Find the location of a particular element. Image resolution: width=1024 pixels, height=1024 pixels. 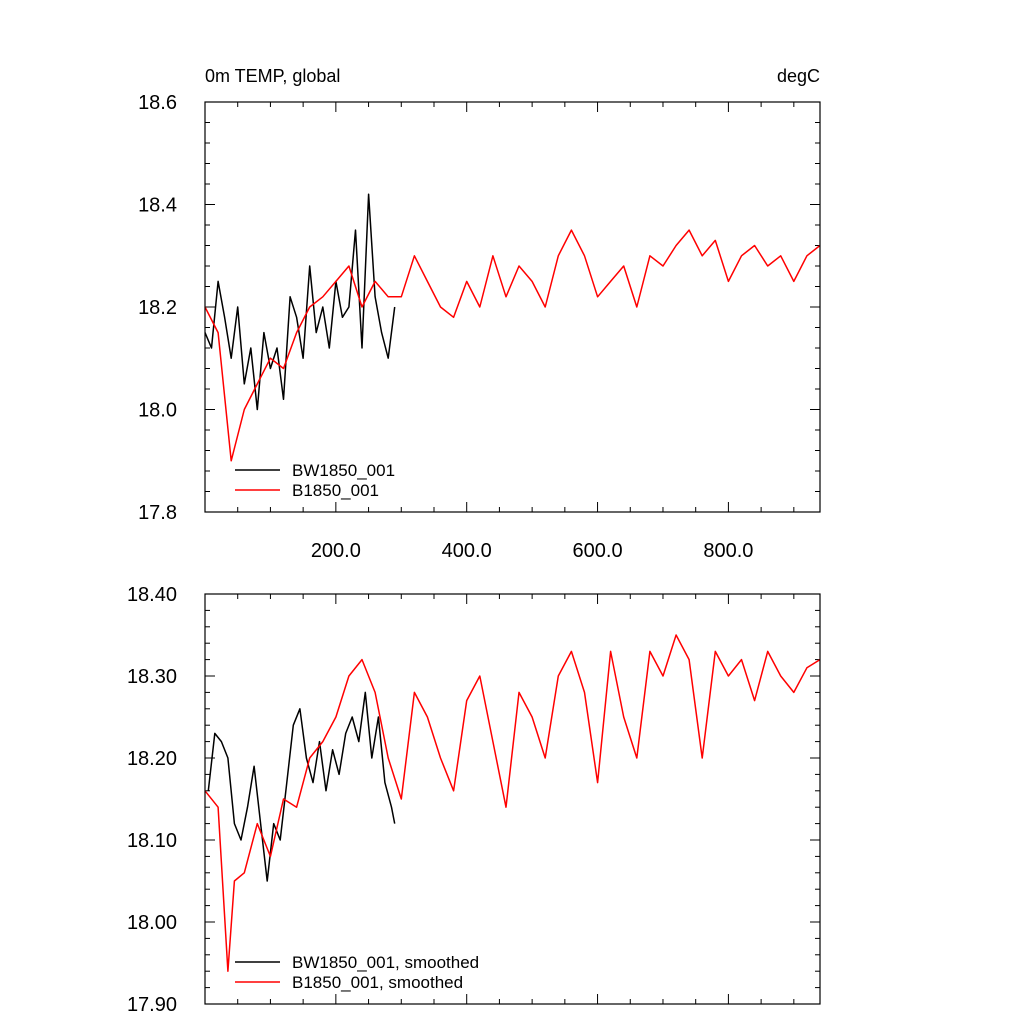

bottom-legend-label-bw1850: BW1850_001, smoothed is located at coordinates (385, 962).